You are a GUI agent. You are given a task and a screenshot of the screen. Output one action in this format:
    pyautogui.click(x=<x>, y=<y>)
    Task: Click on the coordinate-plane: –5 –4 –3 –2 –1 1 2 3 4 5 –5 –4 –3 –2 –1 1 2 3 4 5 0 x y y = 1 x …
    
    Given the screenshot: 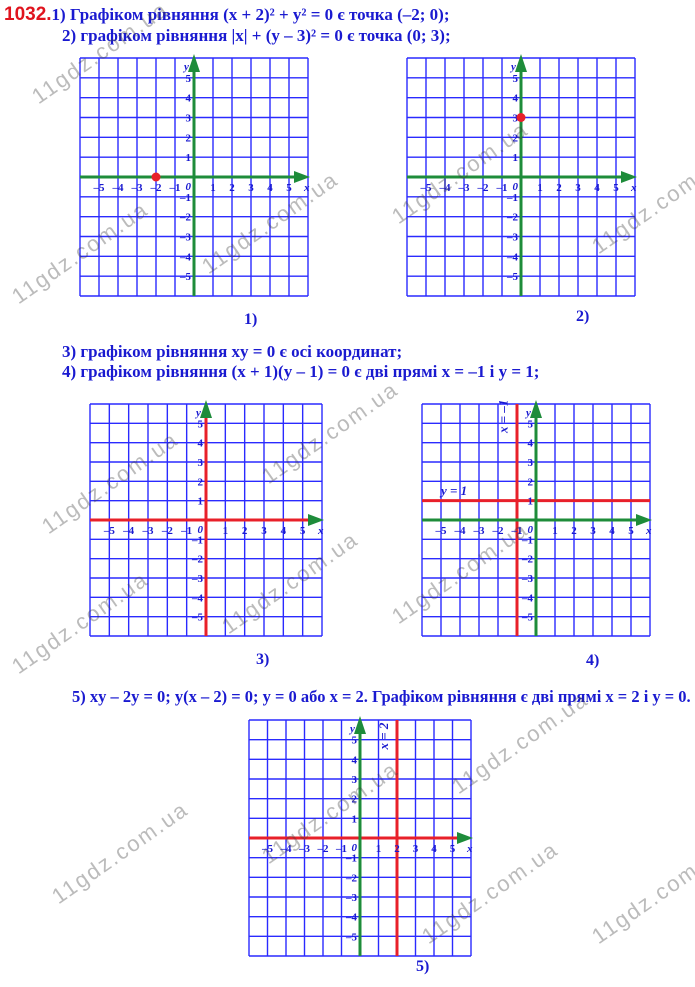 What is the action you would take?
    pyautogui.click(x=536, y=518)
    